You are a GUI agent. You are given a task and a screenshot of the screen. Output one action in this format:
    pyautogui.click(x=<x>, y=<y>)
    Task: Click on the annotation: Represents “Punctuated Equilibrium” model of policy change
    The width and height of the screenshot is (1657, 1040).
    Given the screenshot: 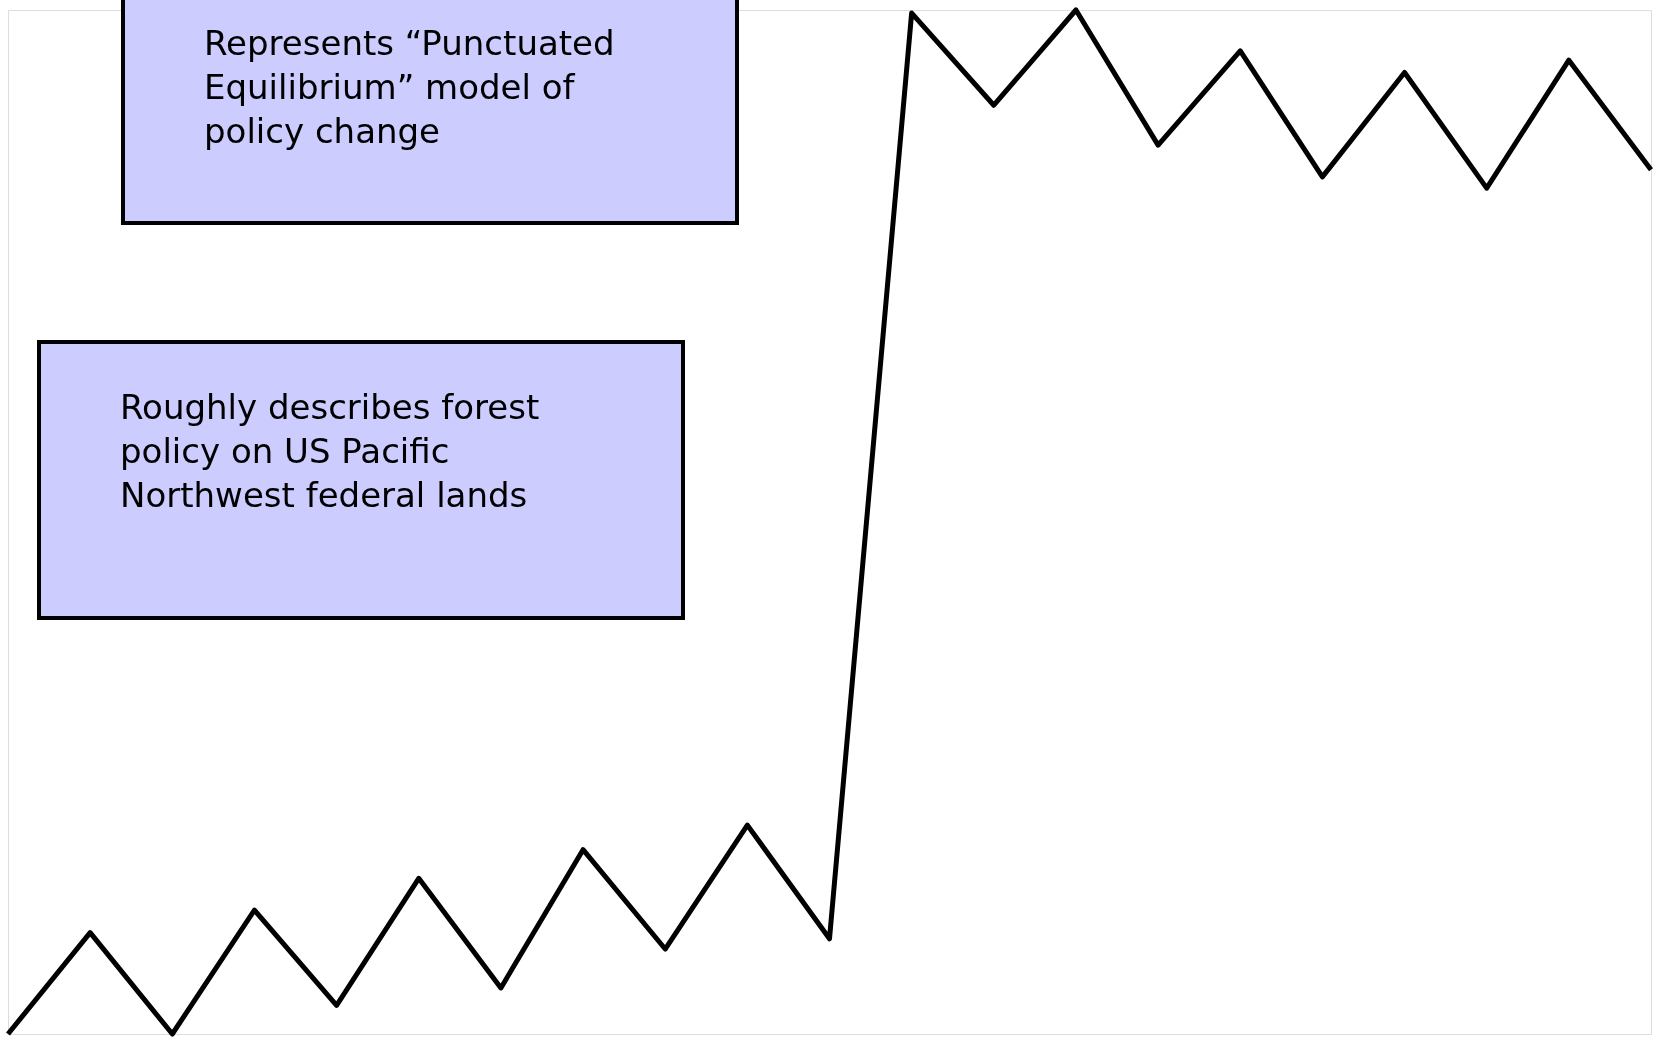 What is the action you would take?
    pyautogui.click(x=409, y=87)
    